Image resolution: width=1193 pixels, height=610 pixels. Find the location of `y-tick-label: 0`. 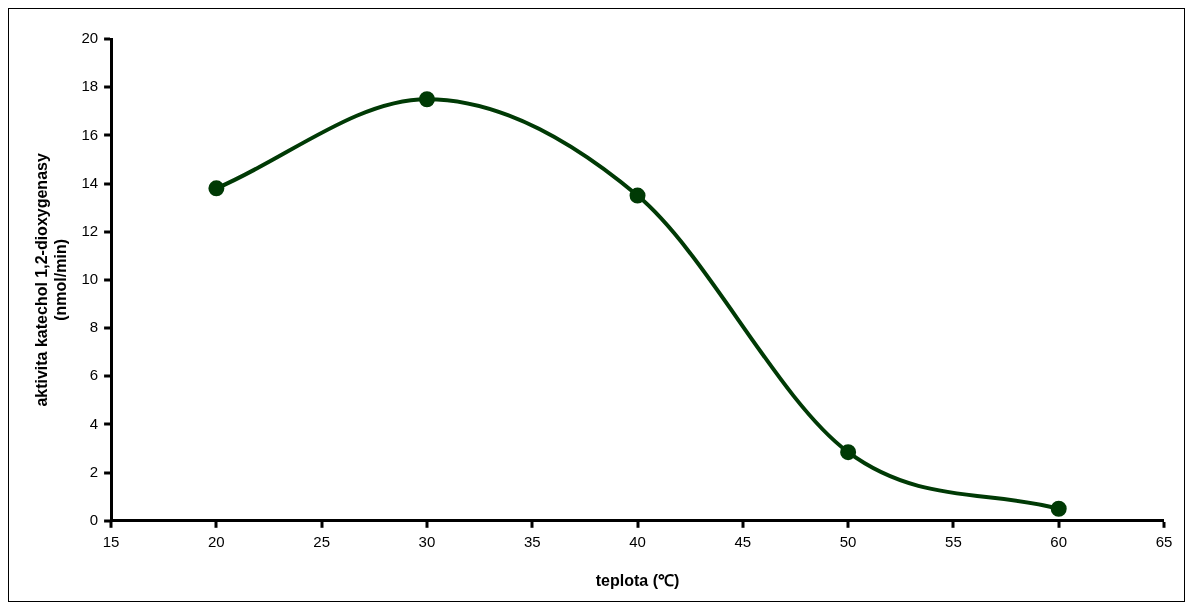

y-tick-label: 0 is located at coordinates (94, 519).